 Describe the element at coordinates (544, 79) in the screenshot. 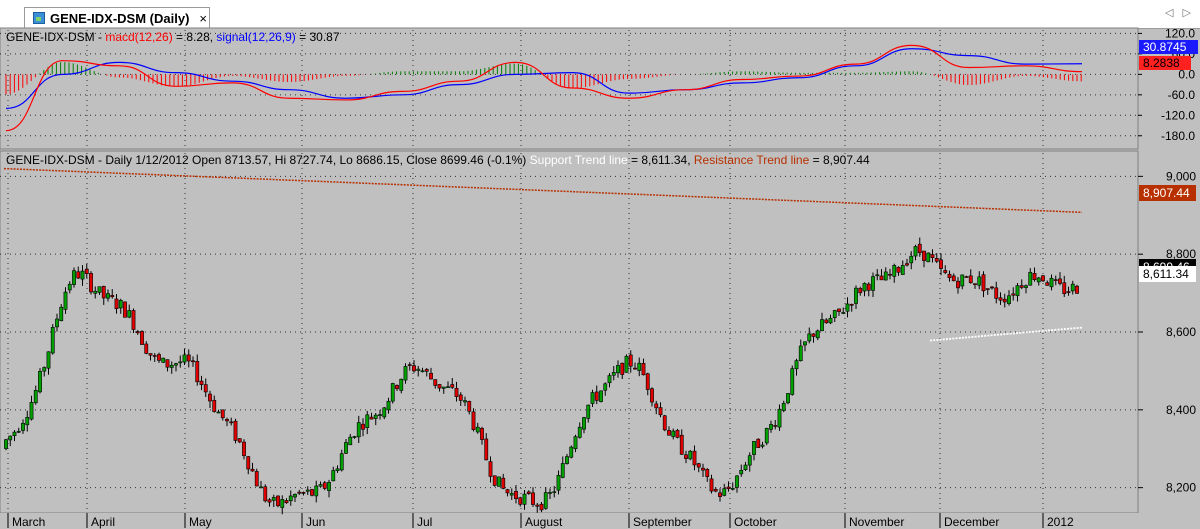

I see `signal-line` at that location.